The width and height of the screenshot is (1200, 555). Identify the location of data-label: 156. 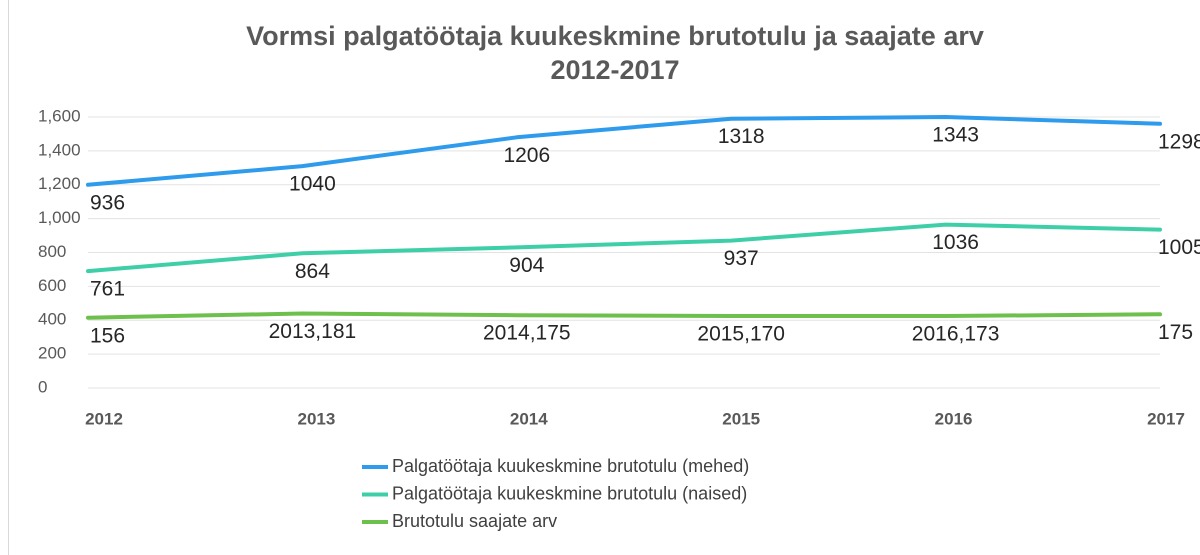
(107, 335).